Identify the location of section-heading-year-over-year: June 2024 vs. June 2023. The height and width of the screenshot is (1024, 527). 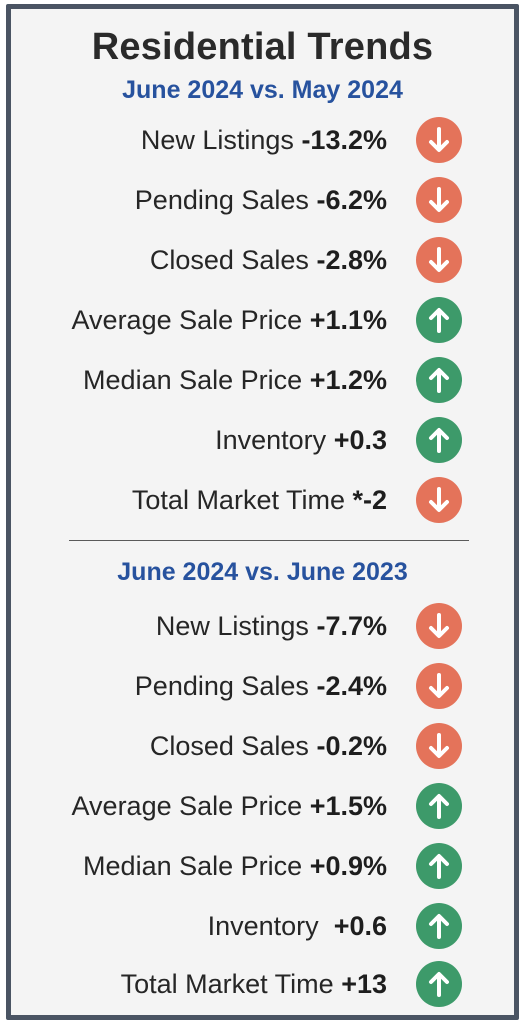
(262, 572).